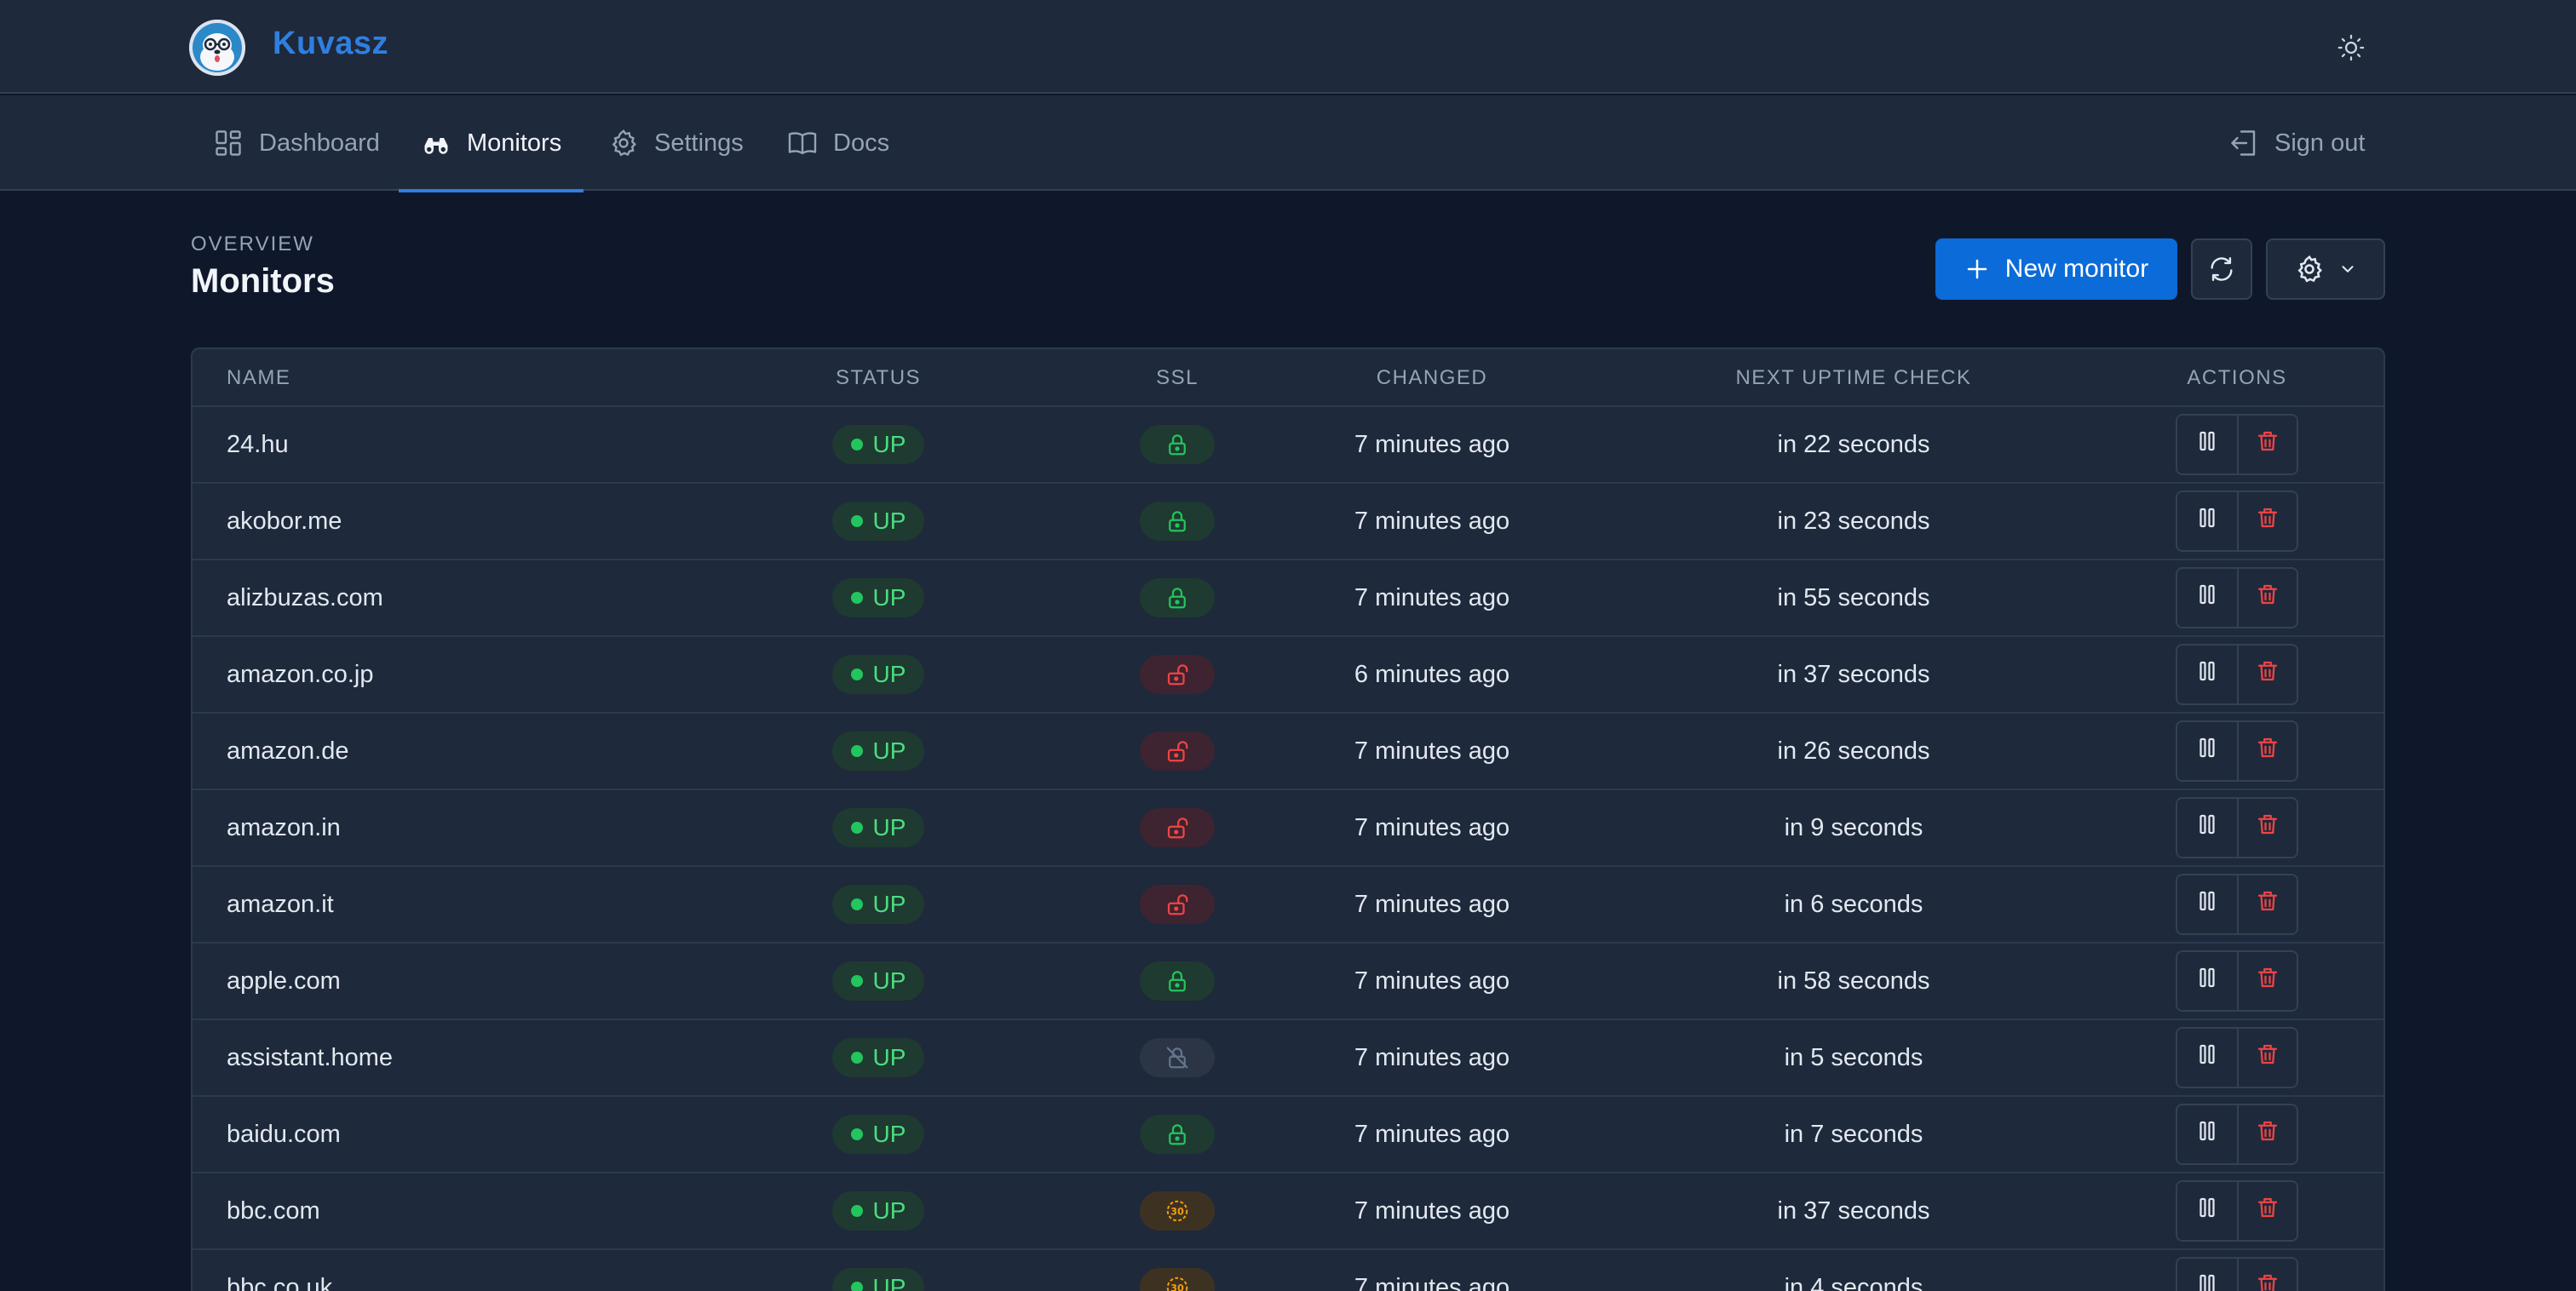 The height and width of the screenshot is (1291, 2576). Describe the element at coordinates (1288, 905) in the screenshot. I see `table-row: amazon.it UP 7 minutes ago in 6 seconds` at that location.